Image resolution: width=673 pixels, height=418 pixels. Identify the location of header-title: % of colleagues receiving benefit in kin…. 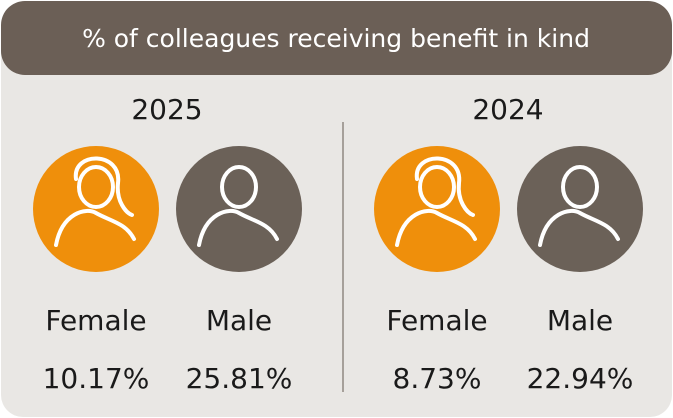
(336, 38).